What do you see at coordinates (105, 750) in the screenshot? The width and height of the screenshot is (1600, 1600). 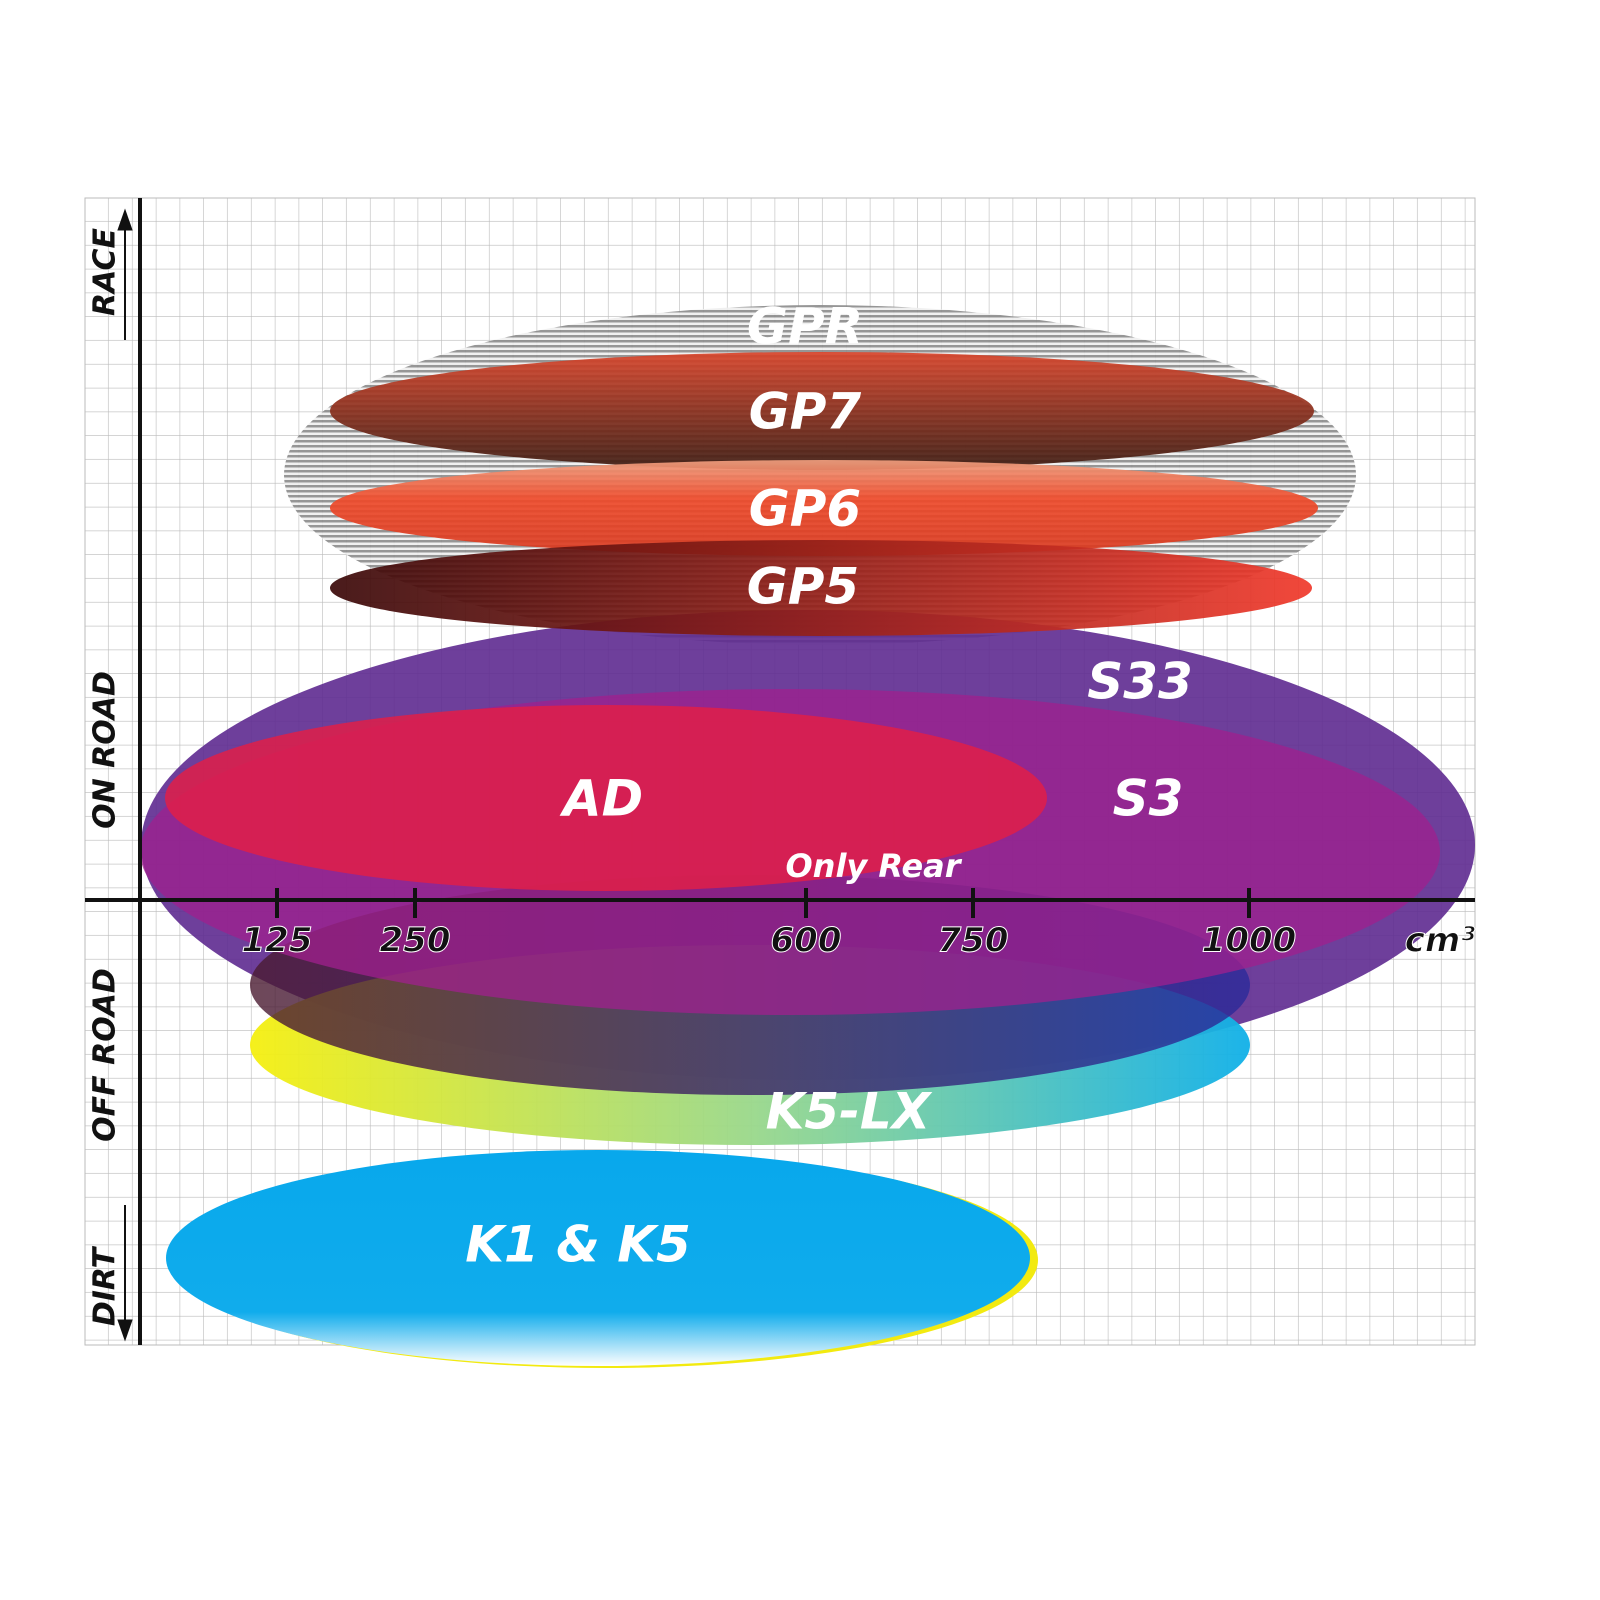 I see `y-label: ON ROAD` at bounding box center [105, 750].